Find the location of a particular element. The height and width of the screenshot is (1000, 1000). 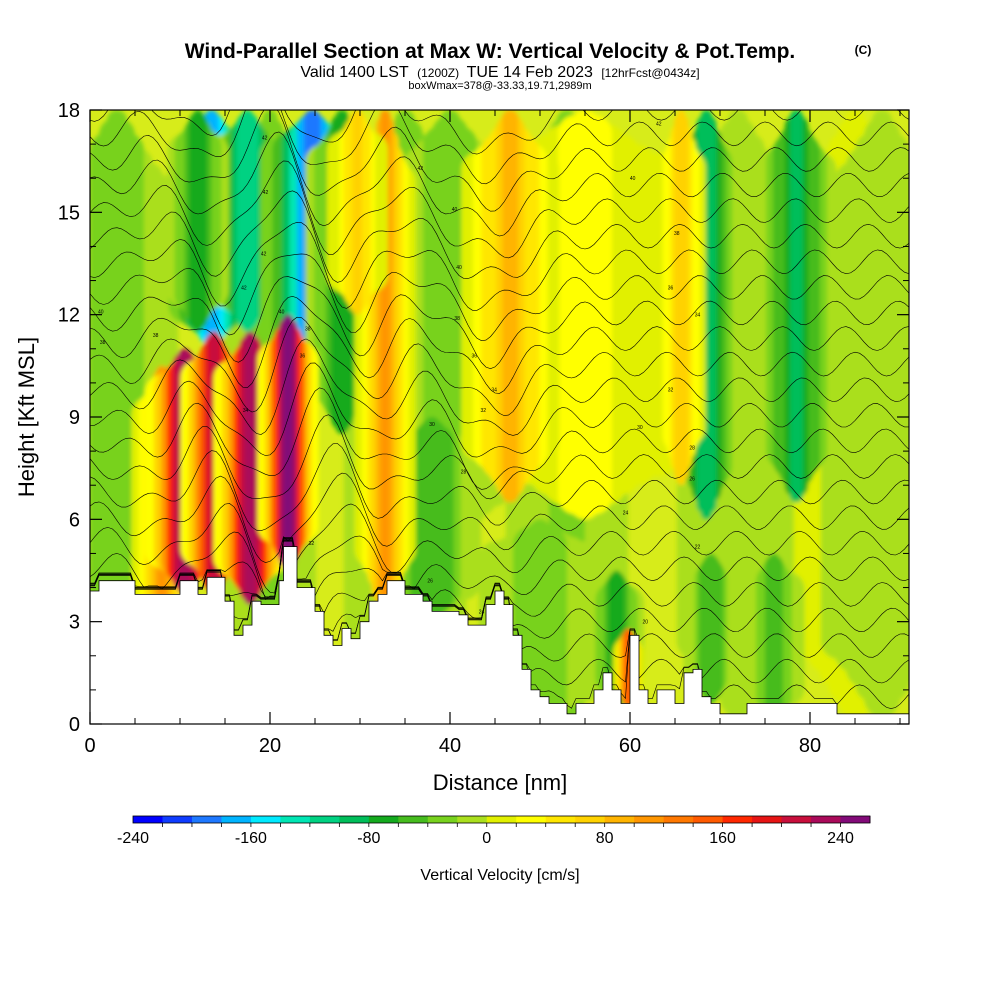

y-tick-label: 6 is located at coordinates (74, 520).